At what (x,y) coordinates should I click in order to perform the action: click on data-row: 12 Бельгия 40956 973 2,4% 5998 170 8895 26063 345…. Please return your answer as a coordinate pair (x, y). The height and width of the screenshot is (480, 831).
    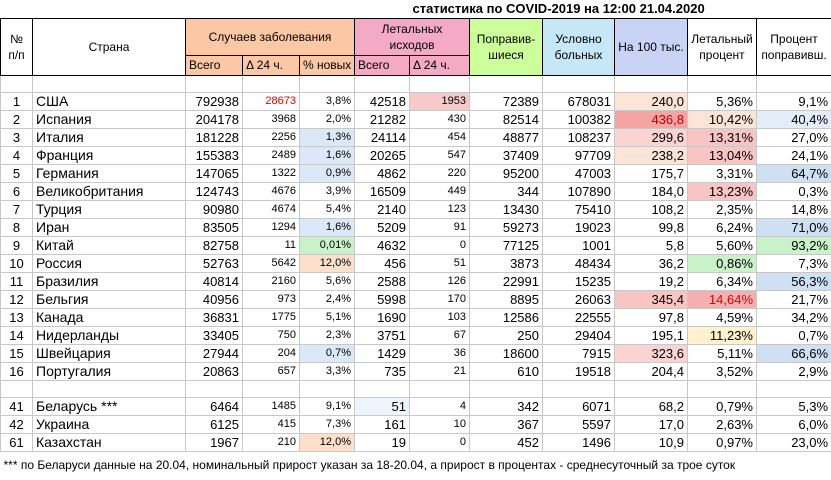
    Looking at the image, I should click on (415, 299).